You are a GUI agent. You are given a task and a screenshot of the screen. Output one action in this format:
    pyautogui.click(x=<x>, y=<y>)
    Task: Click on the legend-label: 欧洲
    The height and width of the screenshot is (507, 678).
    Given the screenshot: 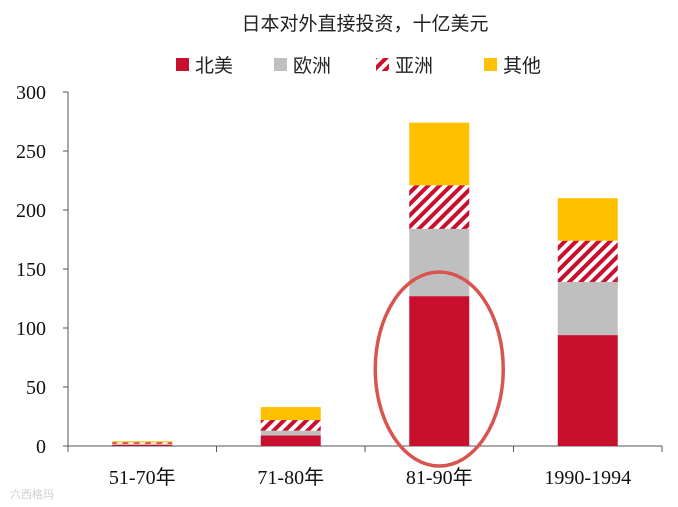 What is the action you would take?
    pyautogui.click(x=312, y=66)
    